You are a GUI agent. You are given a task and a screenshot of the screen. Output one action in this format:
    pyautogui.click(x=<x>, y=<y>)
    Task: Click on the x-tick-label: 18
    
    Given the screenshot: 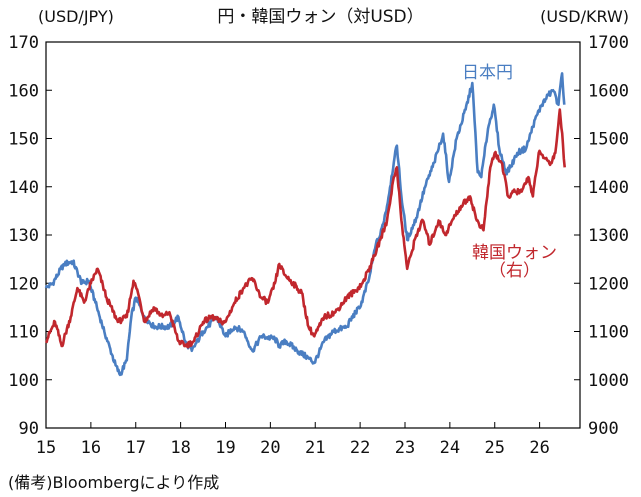 What is the action you would take?
    pyautogui.click(x=180, y=448)
    